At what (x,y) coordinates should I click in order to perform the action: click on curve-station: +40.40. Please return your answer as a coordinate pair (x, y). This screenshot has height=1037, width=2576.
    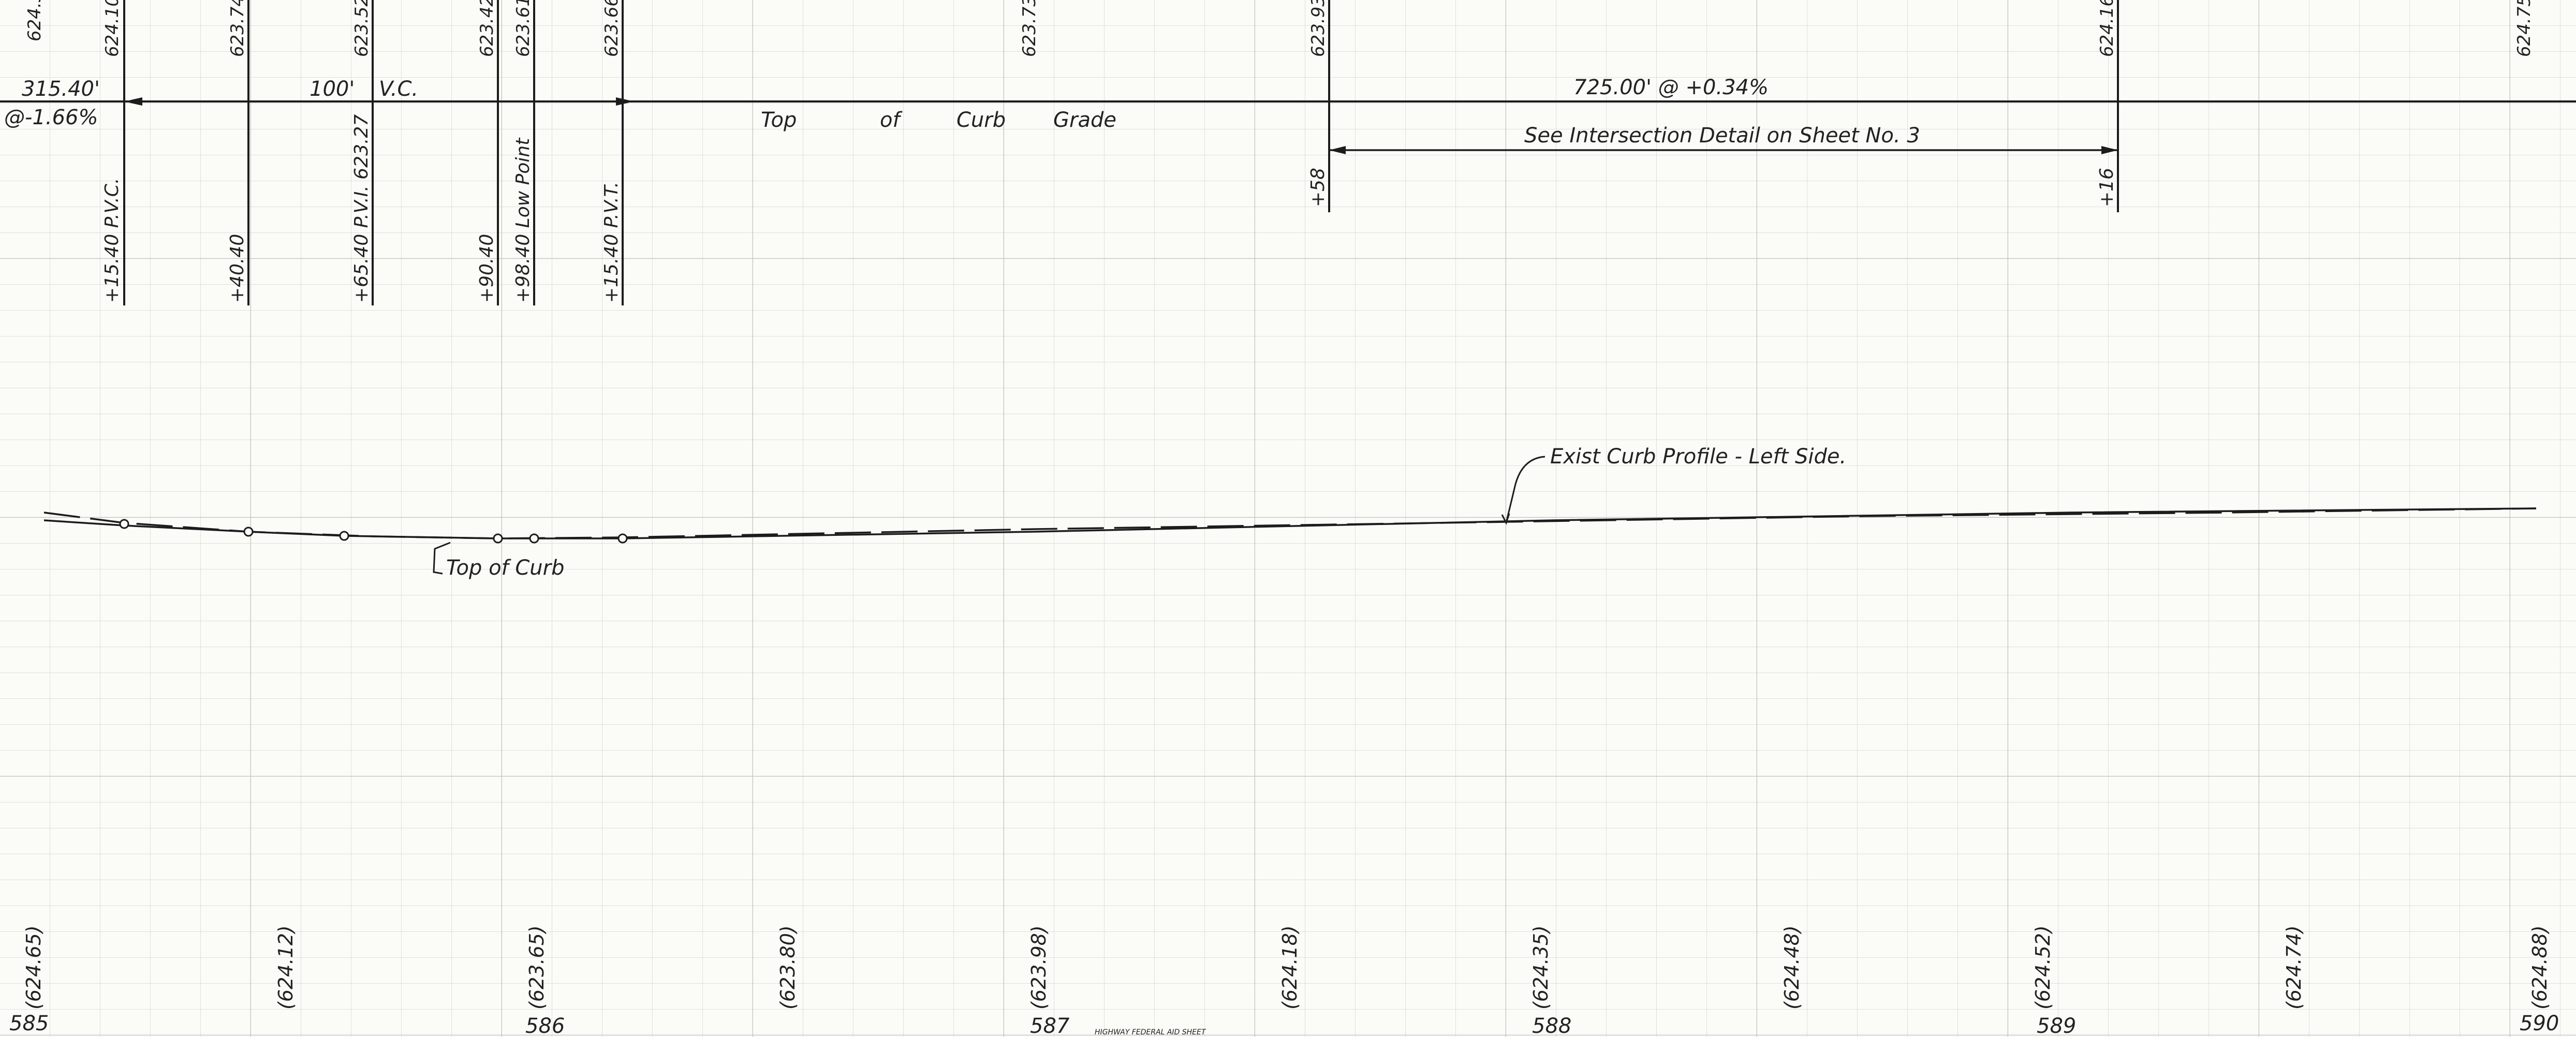
    Looking at the image, I should click on (238, 268).